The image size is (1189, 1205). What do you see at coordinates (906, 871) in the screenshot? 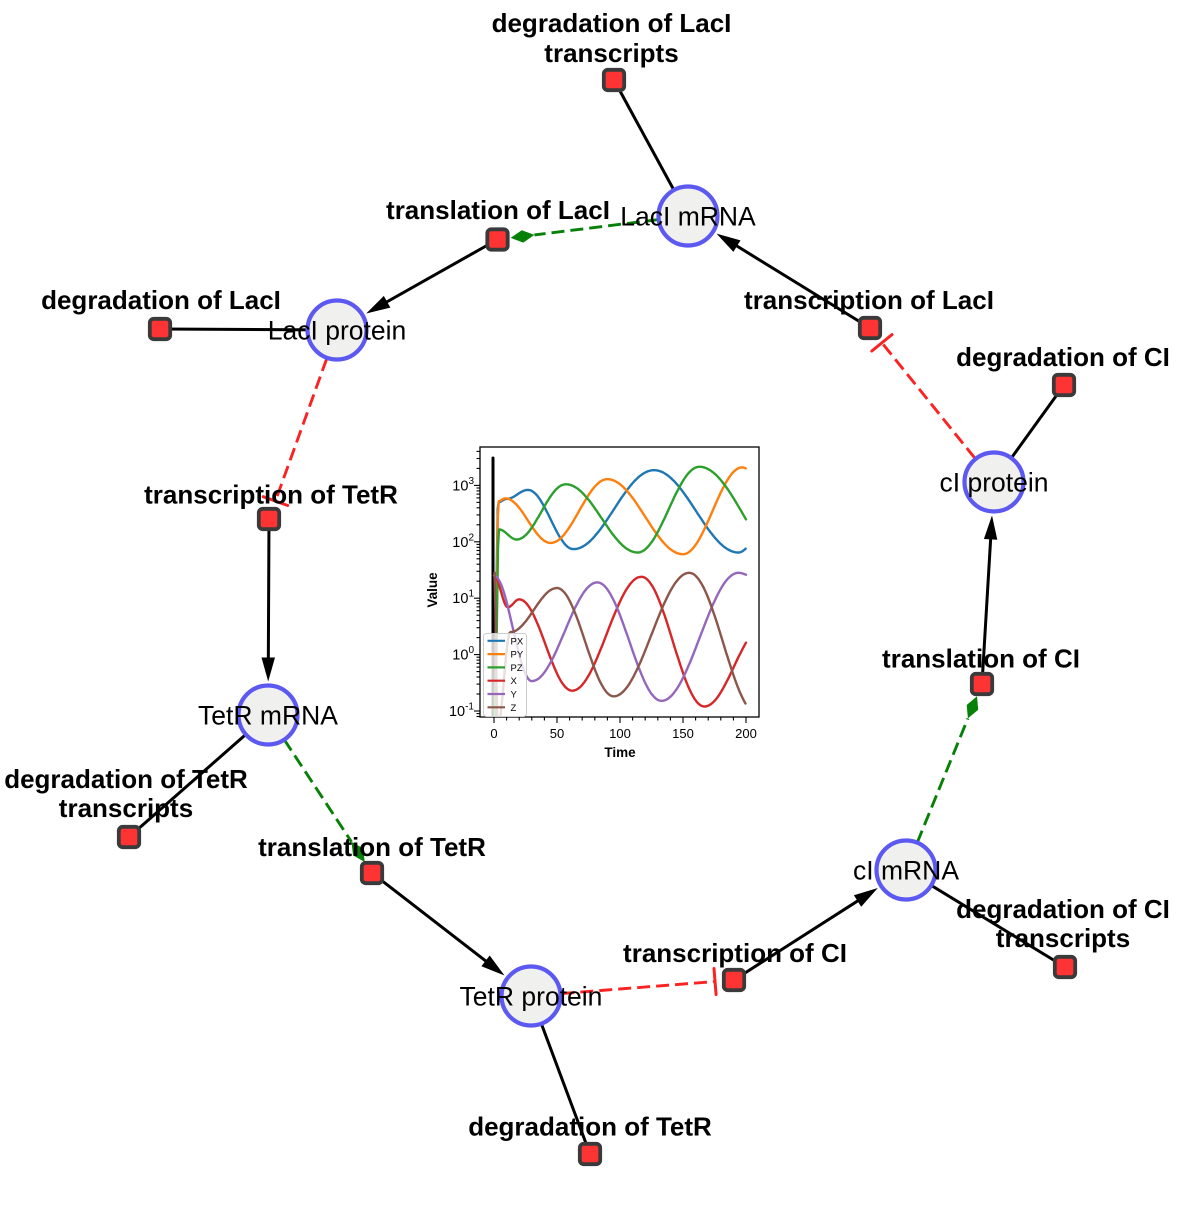
I see `svg-text: cI mRNA` at bounding box center [906, 871].